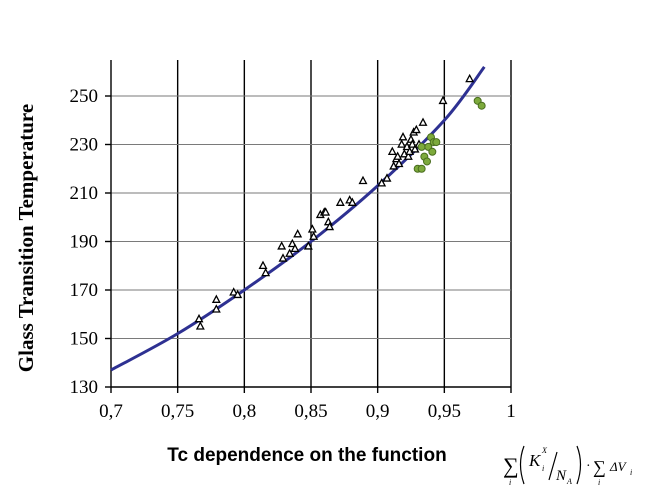  I want to click on x-tick-label: 0,95, so click(444, 411).